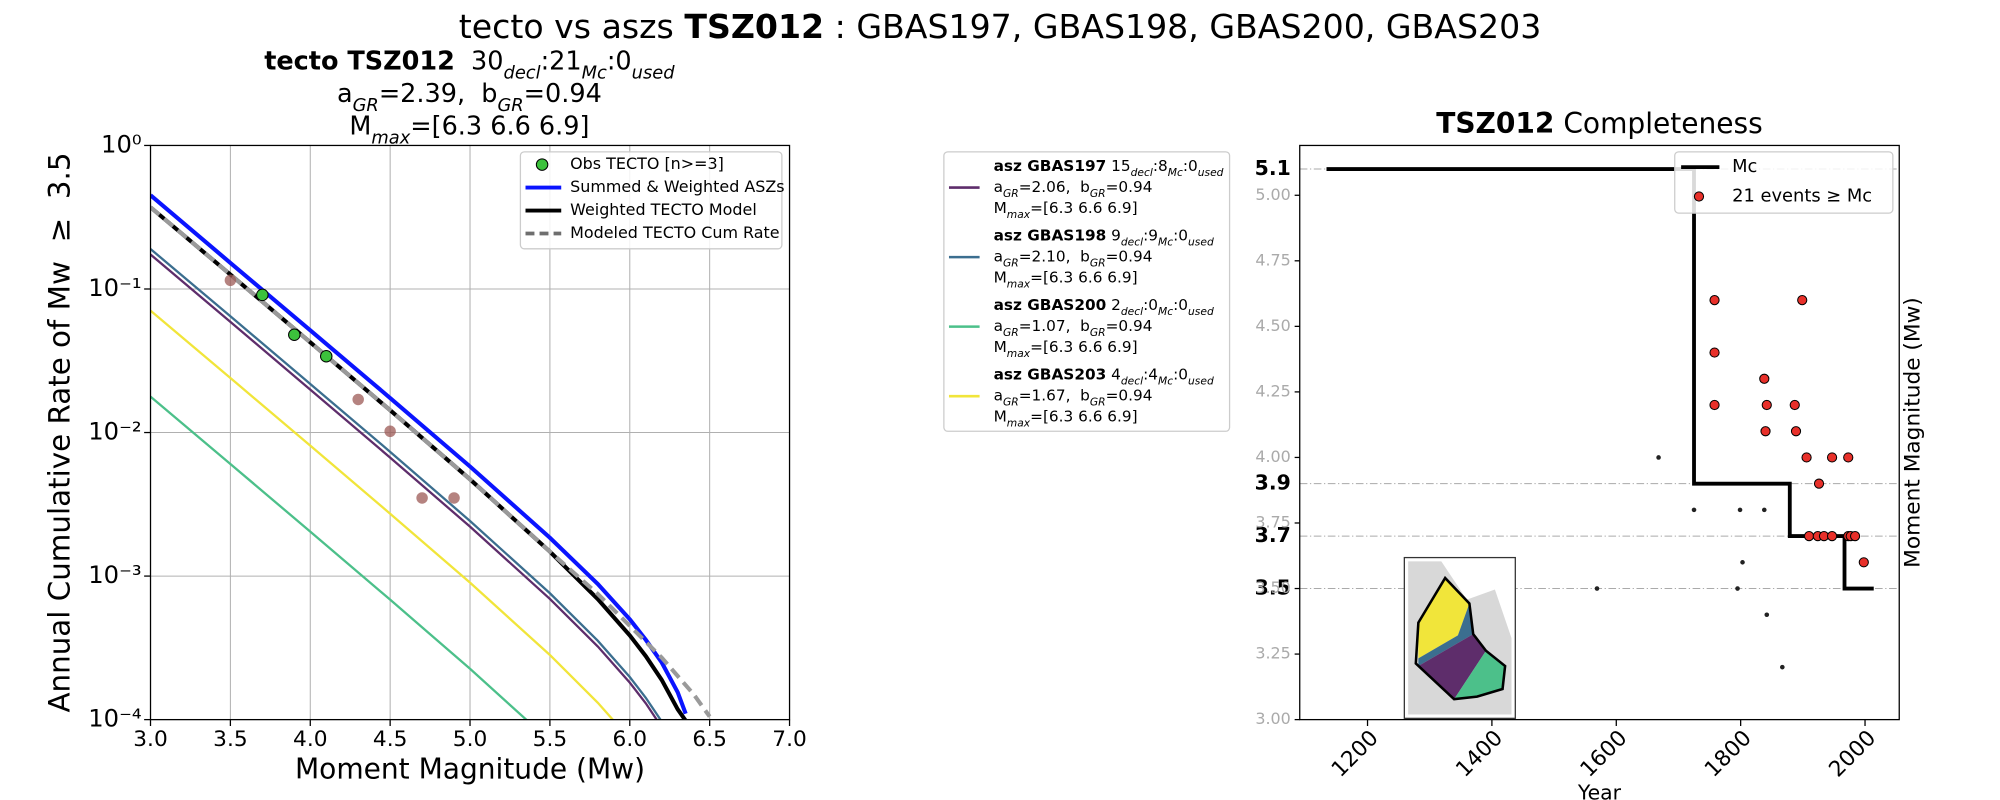 The image size is (2000, 800). I want to click on legend-detail-part: 2, so click(1113, 304).